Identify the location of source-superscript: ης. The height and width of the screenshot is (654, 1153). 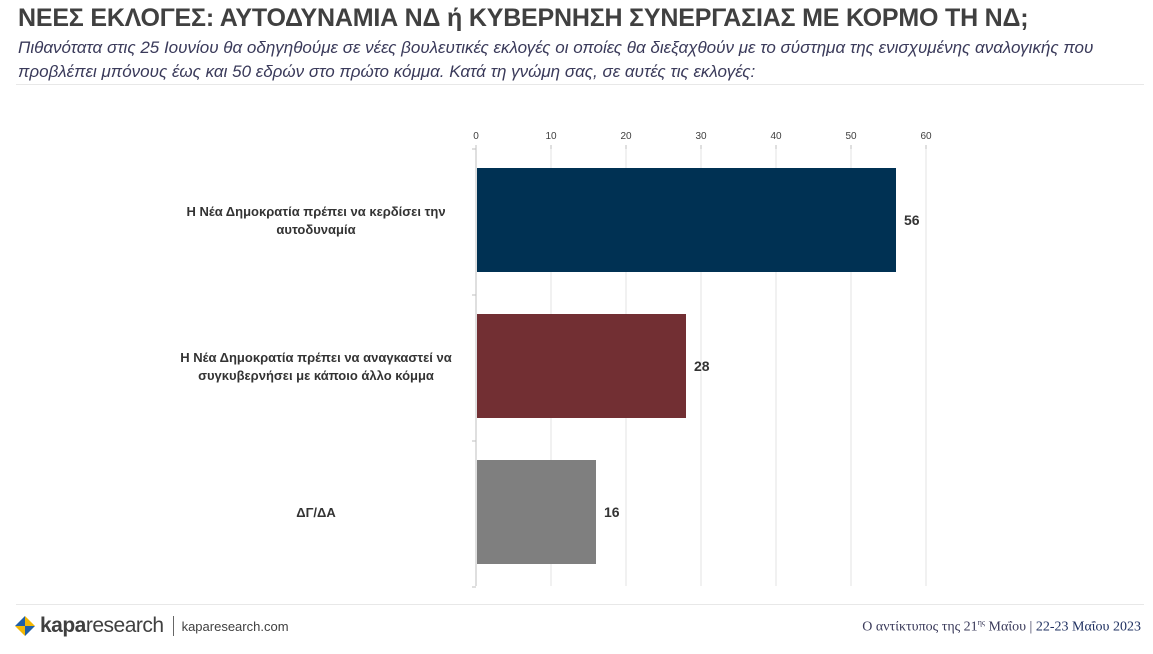
(981, 622).